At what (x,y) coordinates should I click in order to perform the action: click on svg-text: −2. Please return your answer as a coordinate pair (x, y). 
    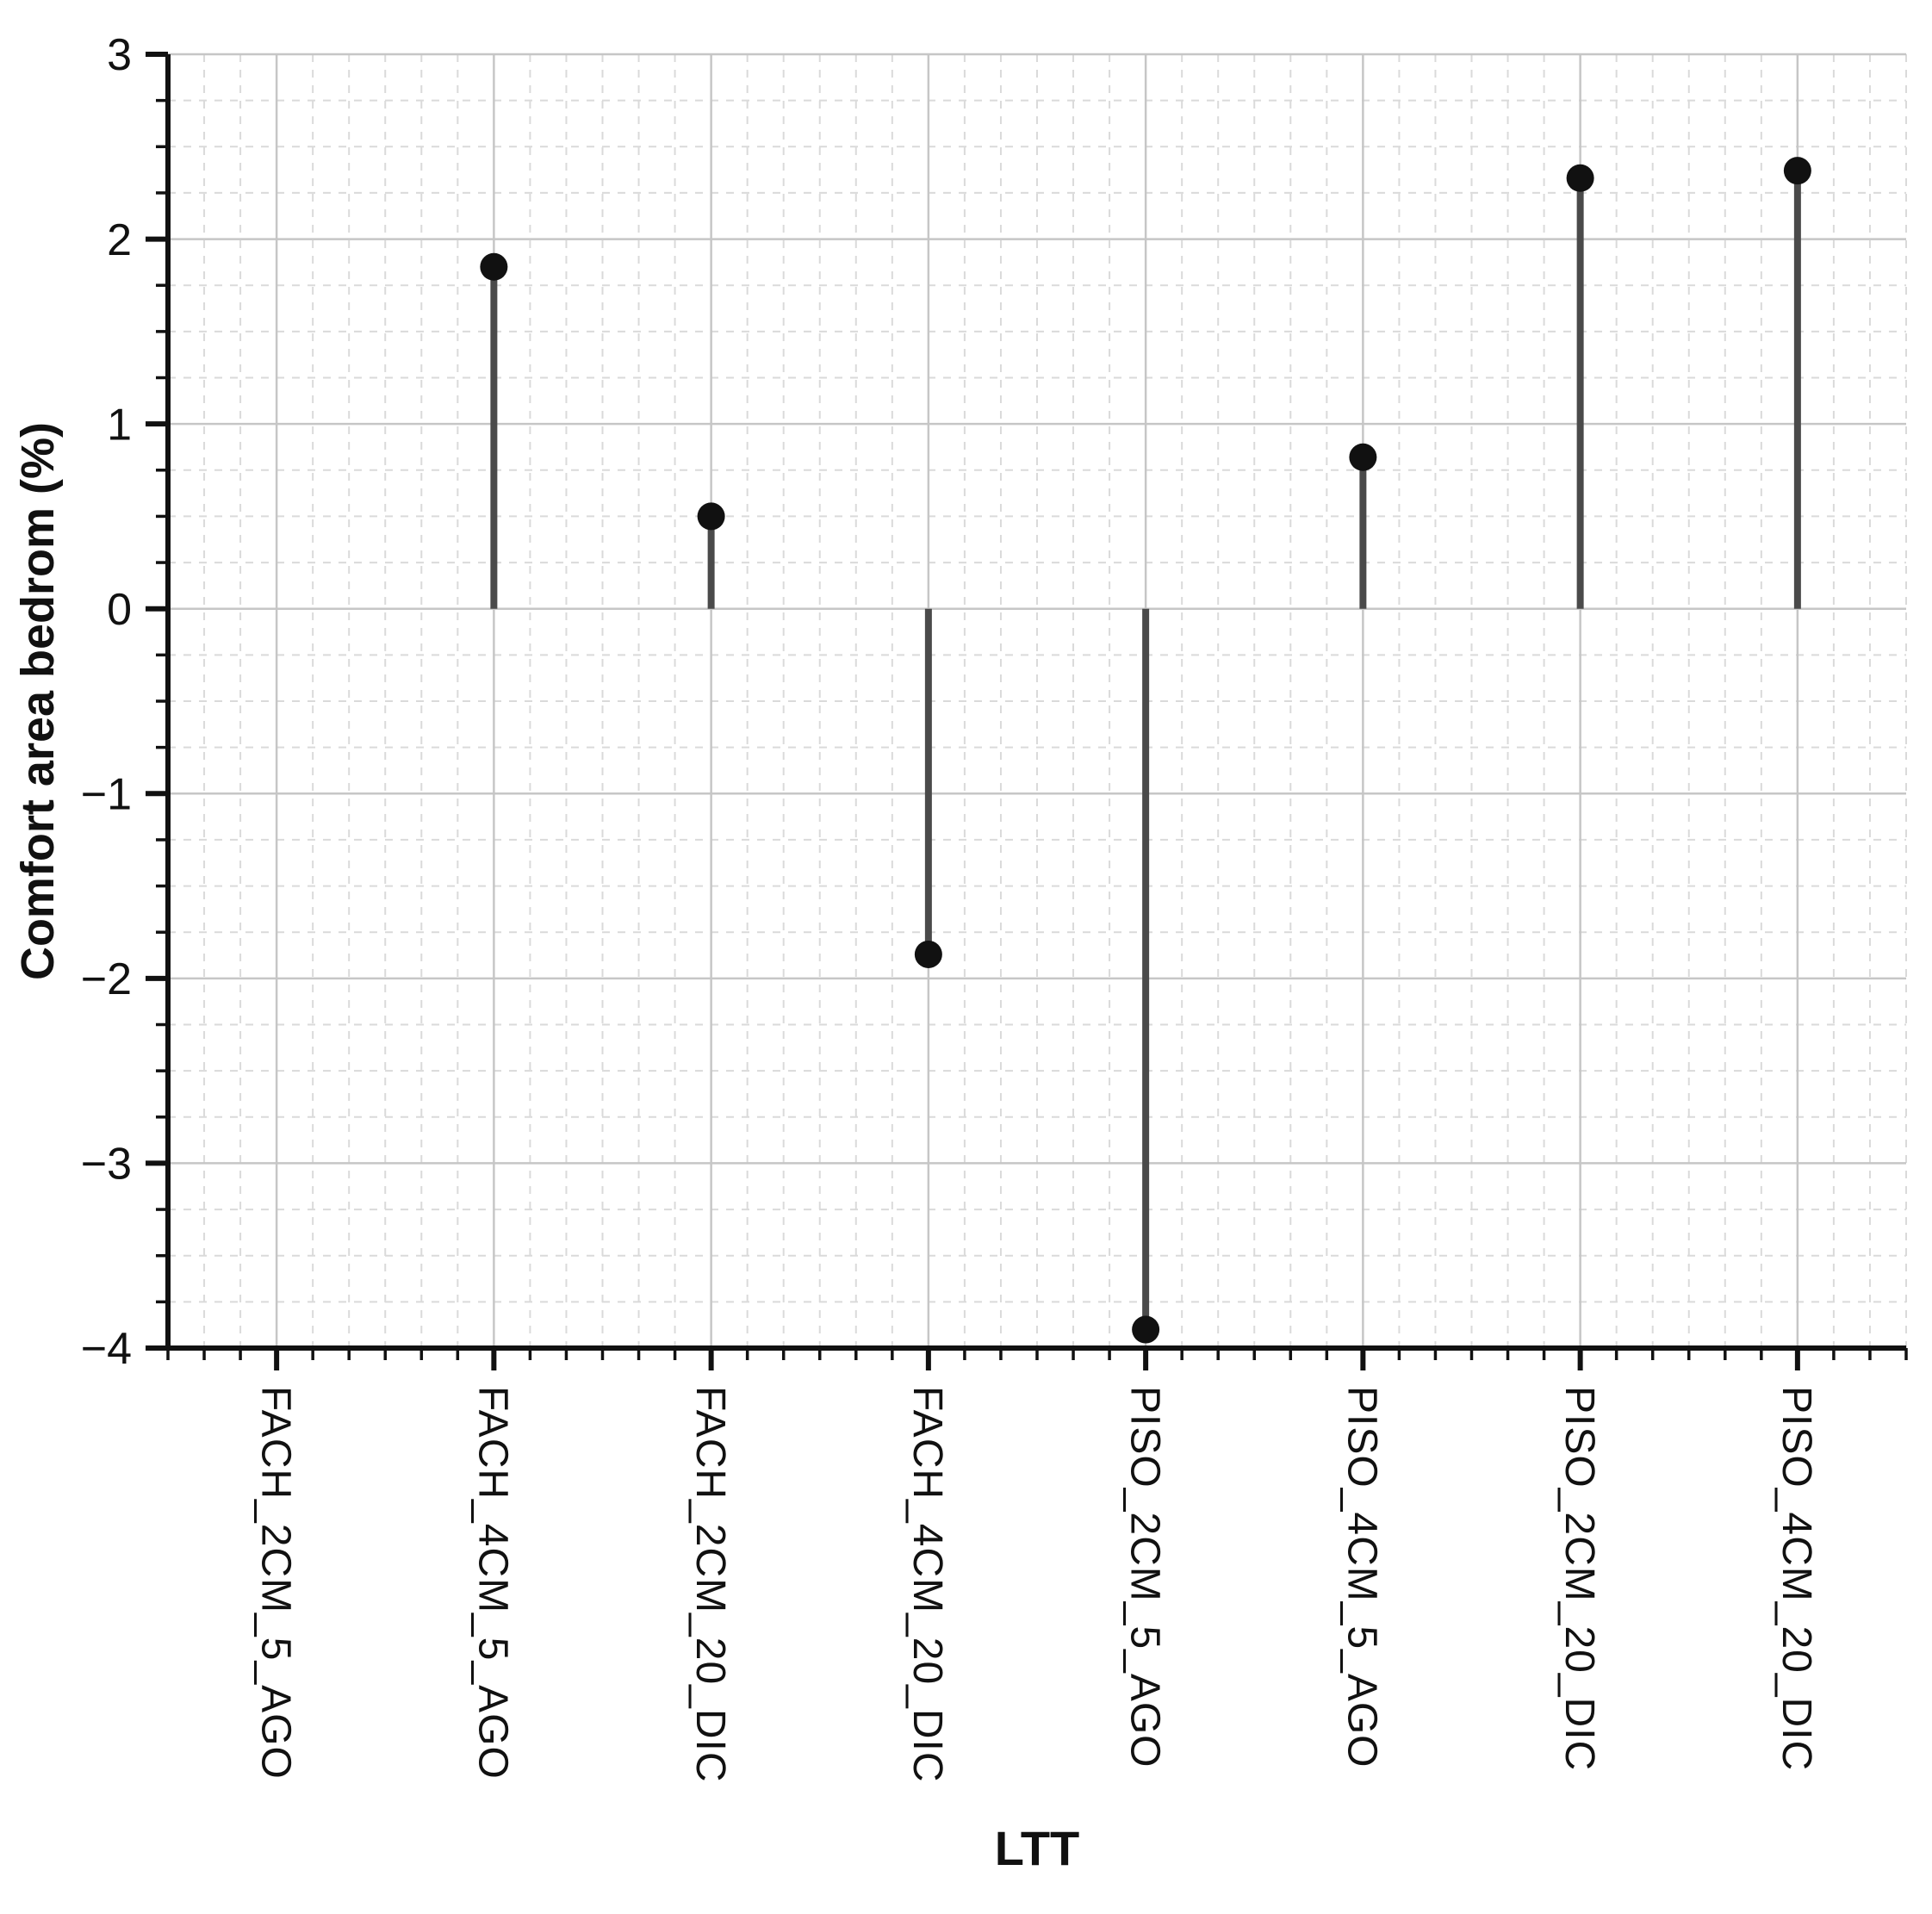
    Looking at the image, I should click on (106, 979).